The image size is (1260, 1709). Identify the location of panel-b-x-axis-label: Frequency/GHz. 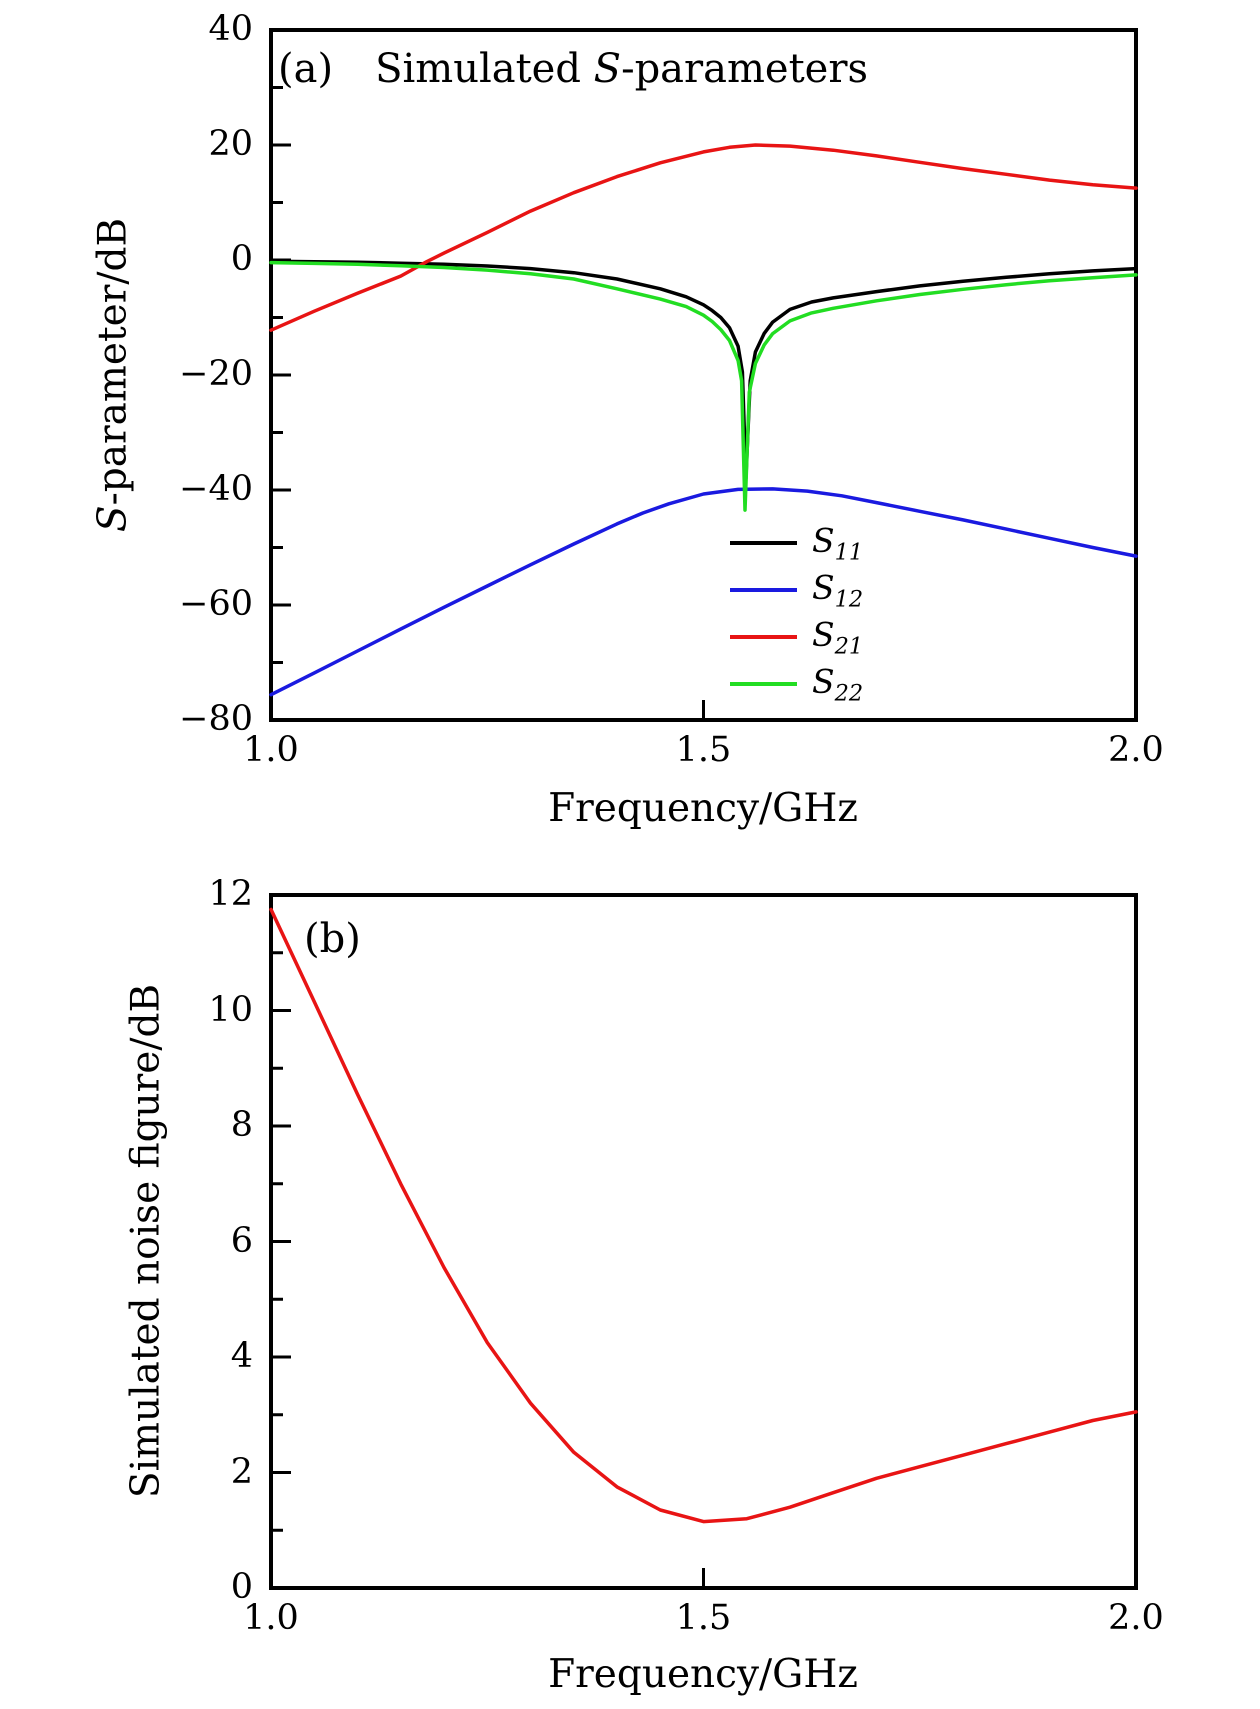
(703, 1674).